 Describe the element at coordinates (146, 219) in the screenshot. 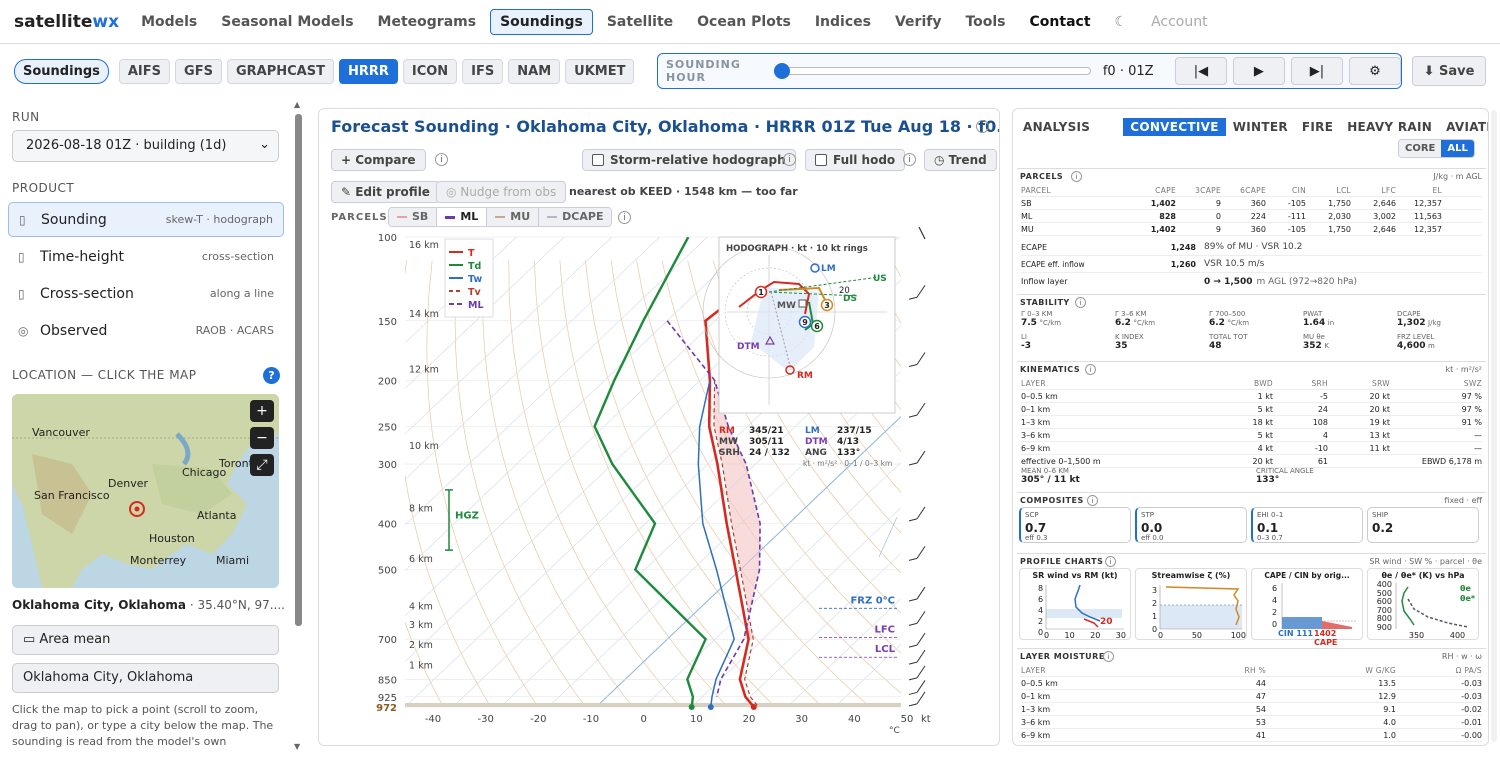

I see `product-sounding: ▯ Sounding skew-T · hodograph` at that location.